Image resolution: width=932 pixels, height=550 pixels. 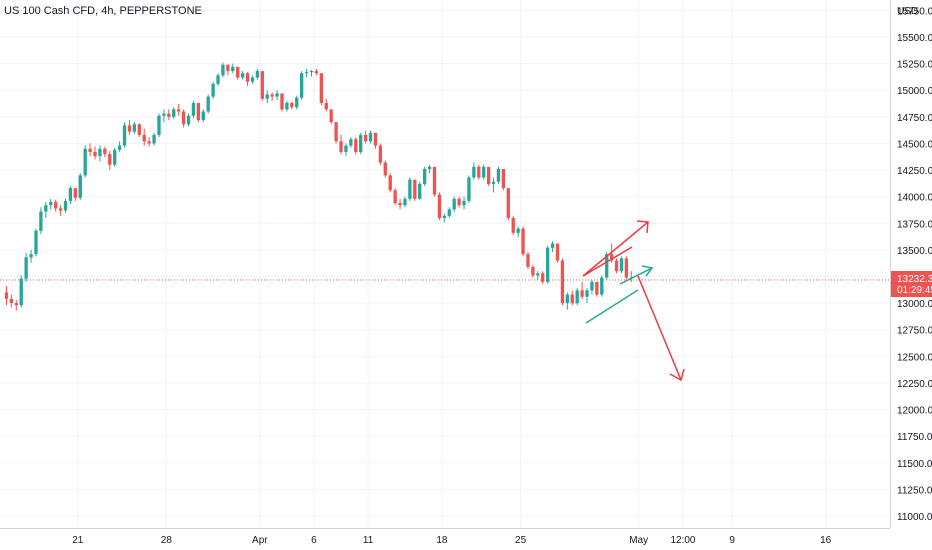 I want to click on drawing-annotations, so click(x=633, y=301).